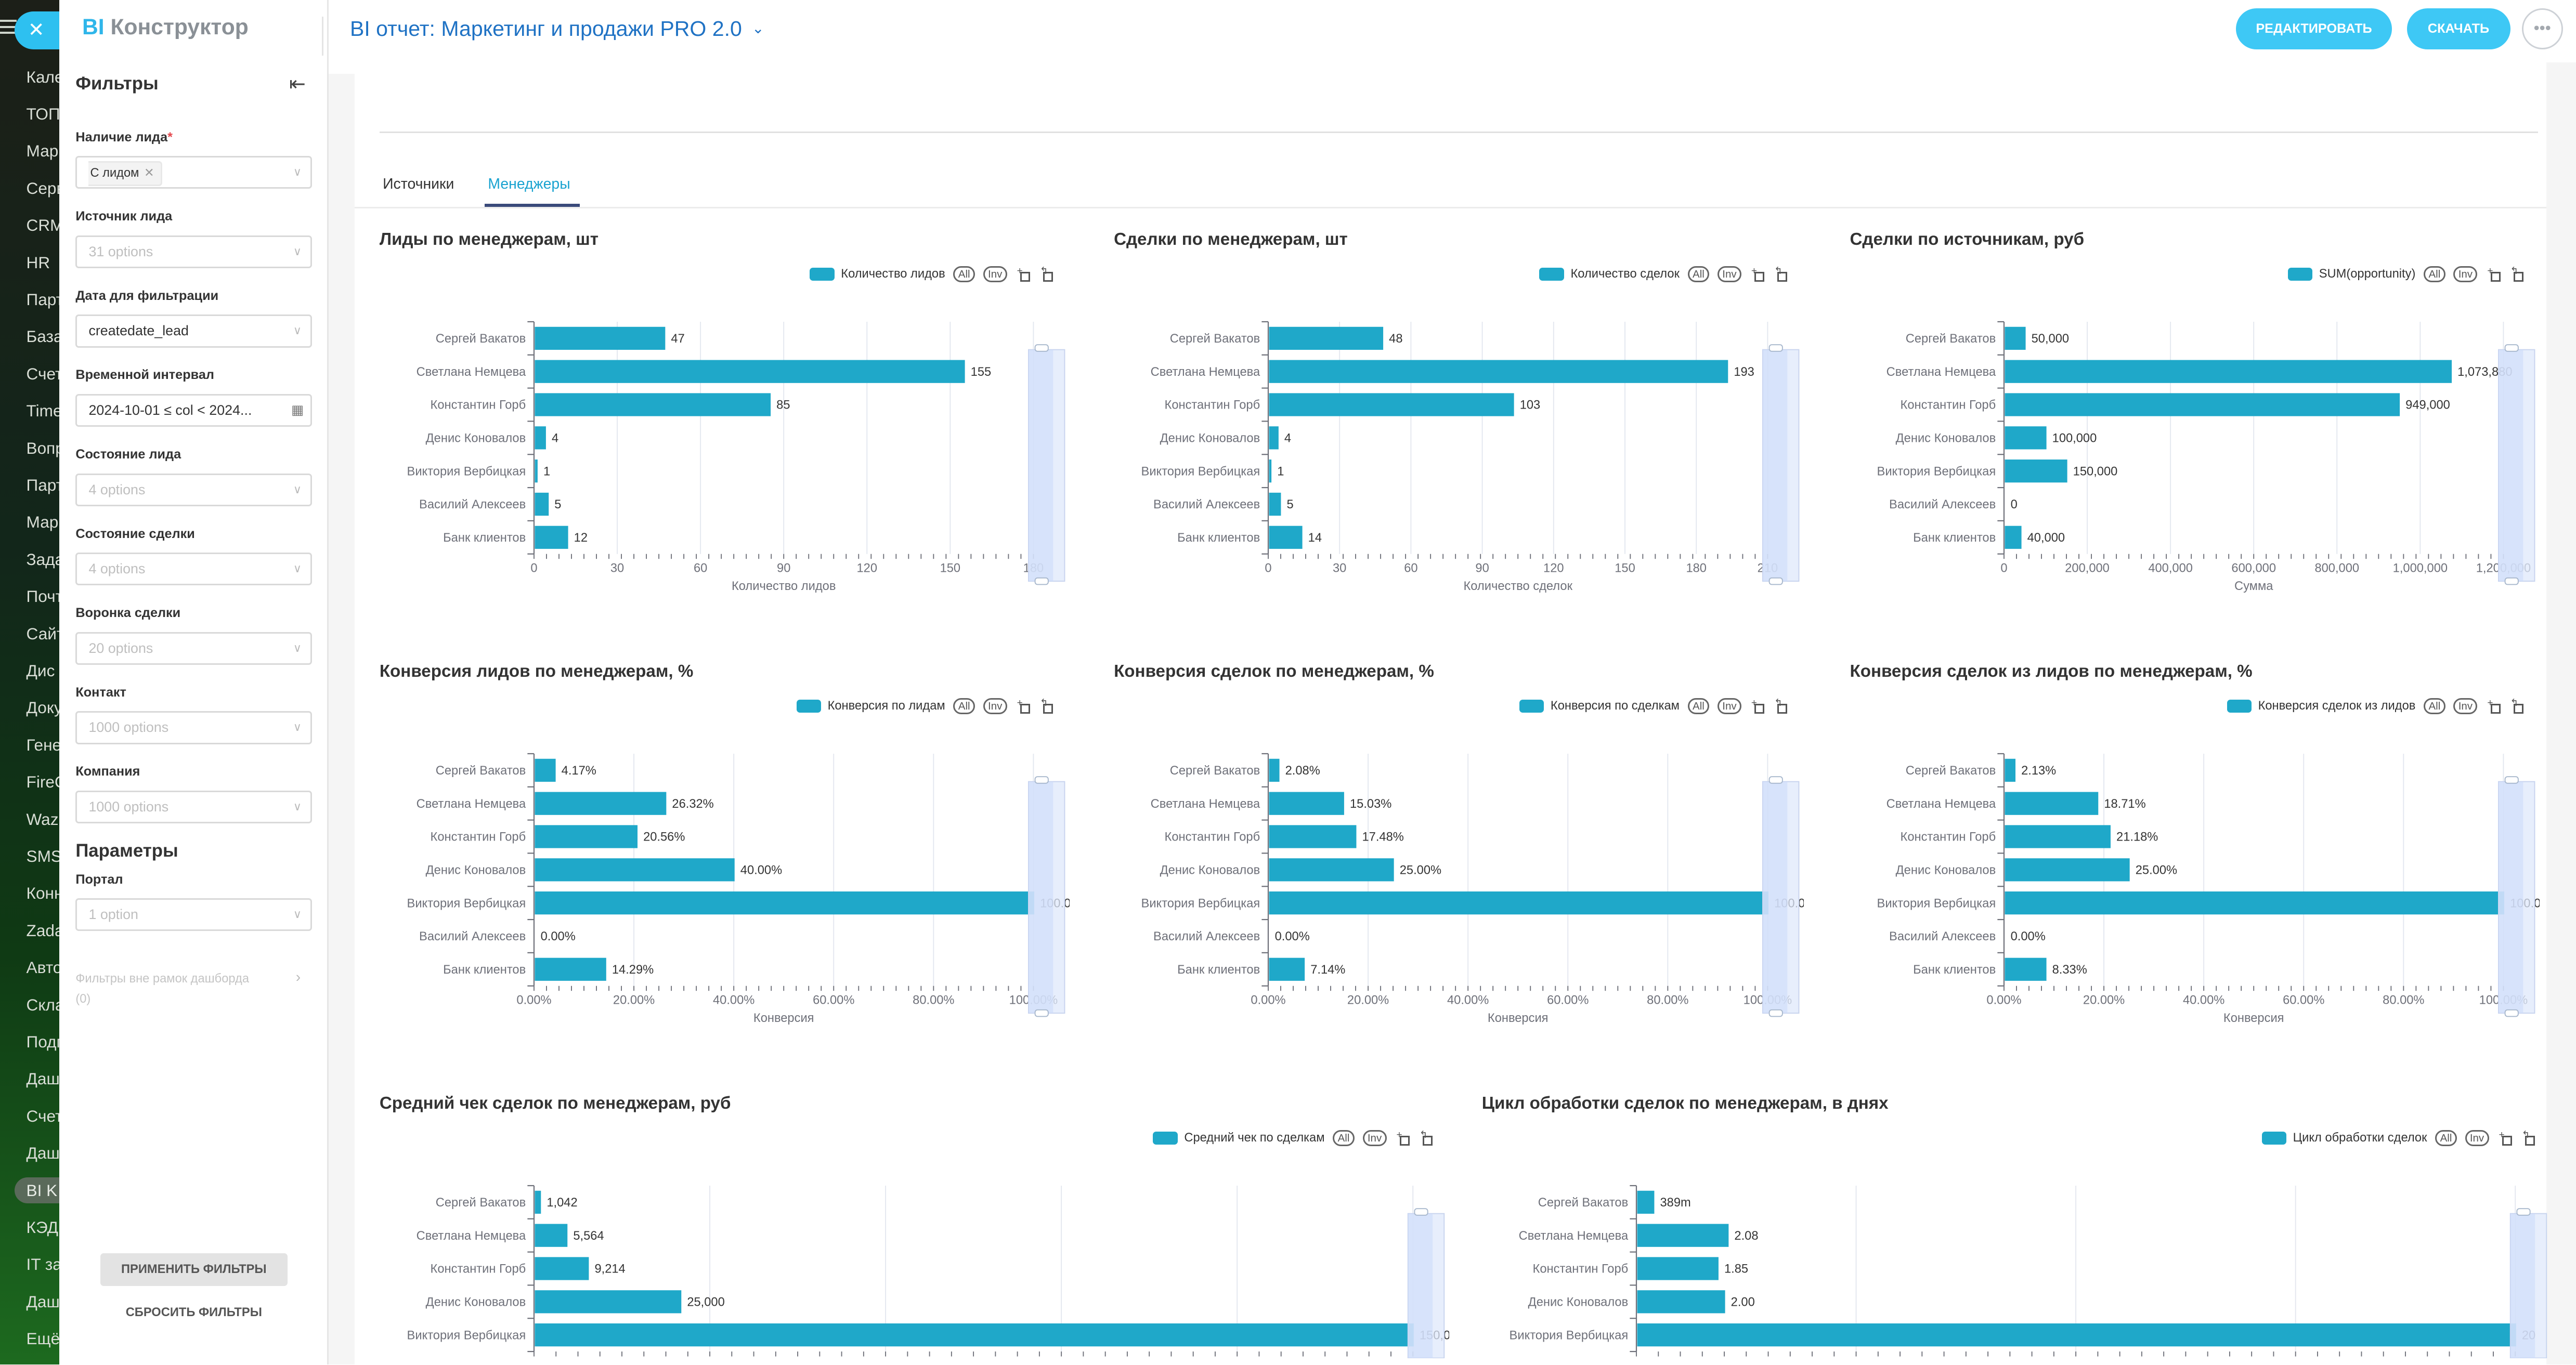 Image resolution: width=2576 pixels, height=1365 pixels. Describe the element at coordinates (194, 489) in the screenshot. I see `filter-select: 4 options ∨` at that location.